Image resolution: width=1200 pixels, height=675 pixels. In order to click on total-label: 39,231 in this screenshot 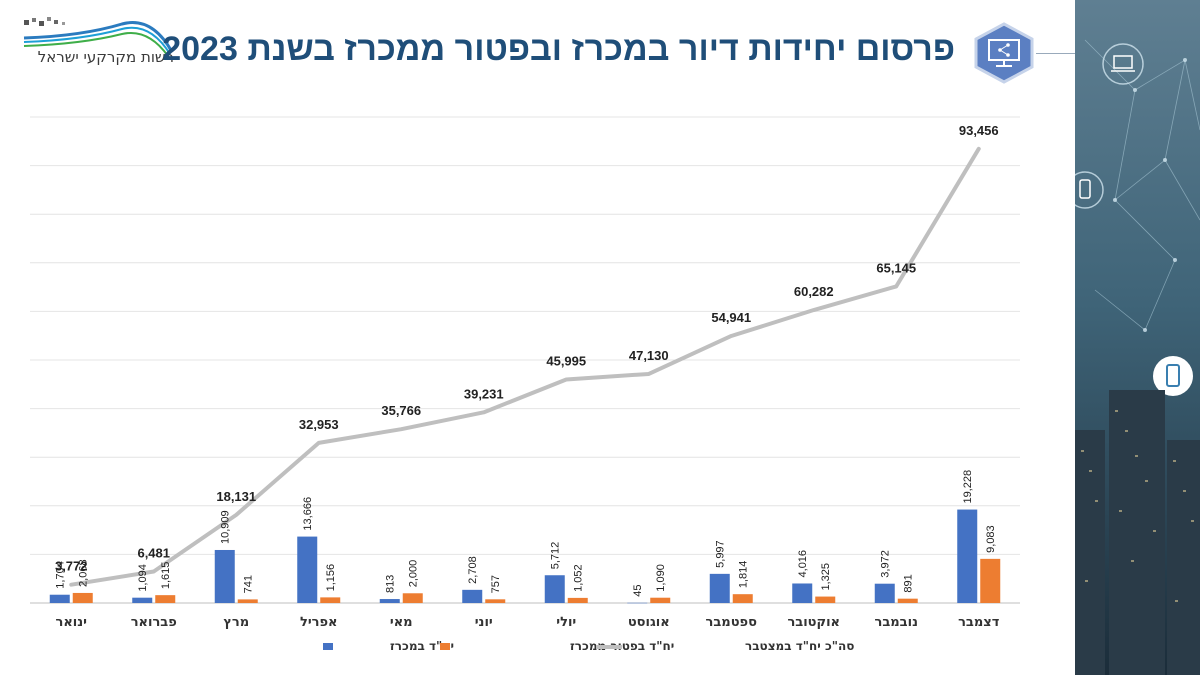, I will do `click(484, 393)`.